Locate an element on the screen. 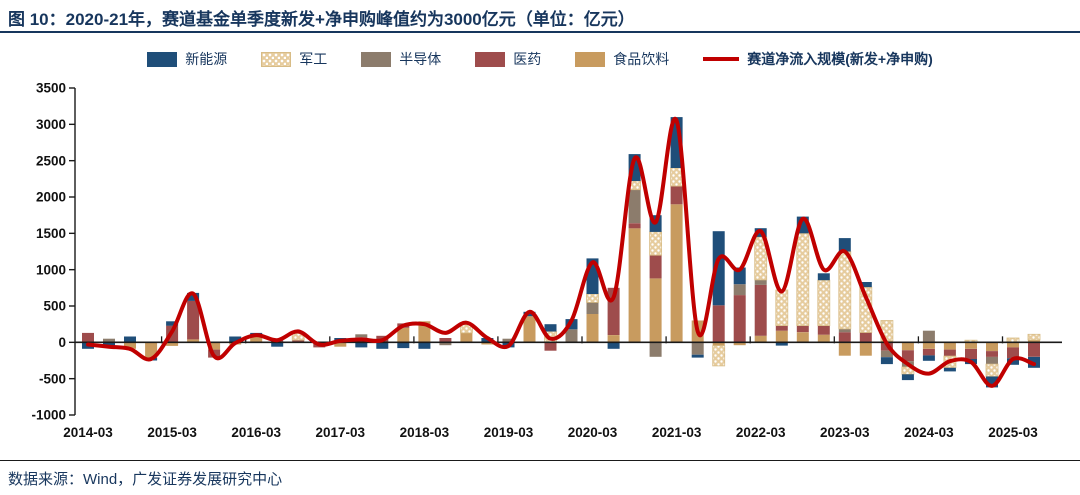  svg-text: 1000 is located at coordinates (51, 269).